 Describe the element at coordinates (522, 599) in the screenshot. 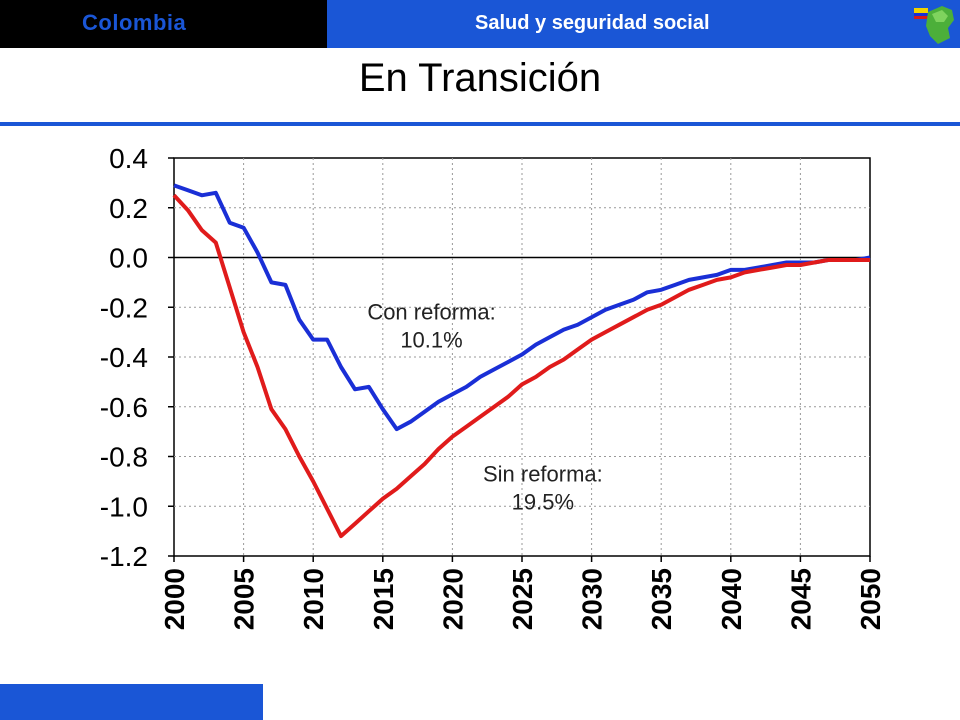

I see `x-tick-label: 2025` at that location.